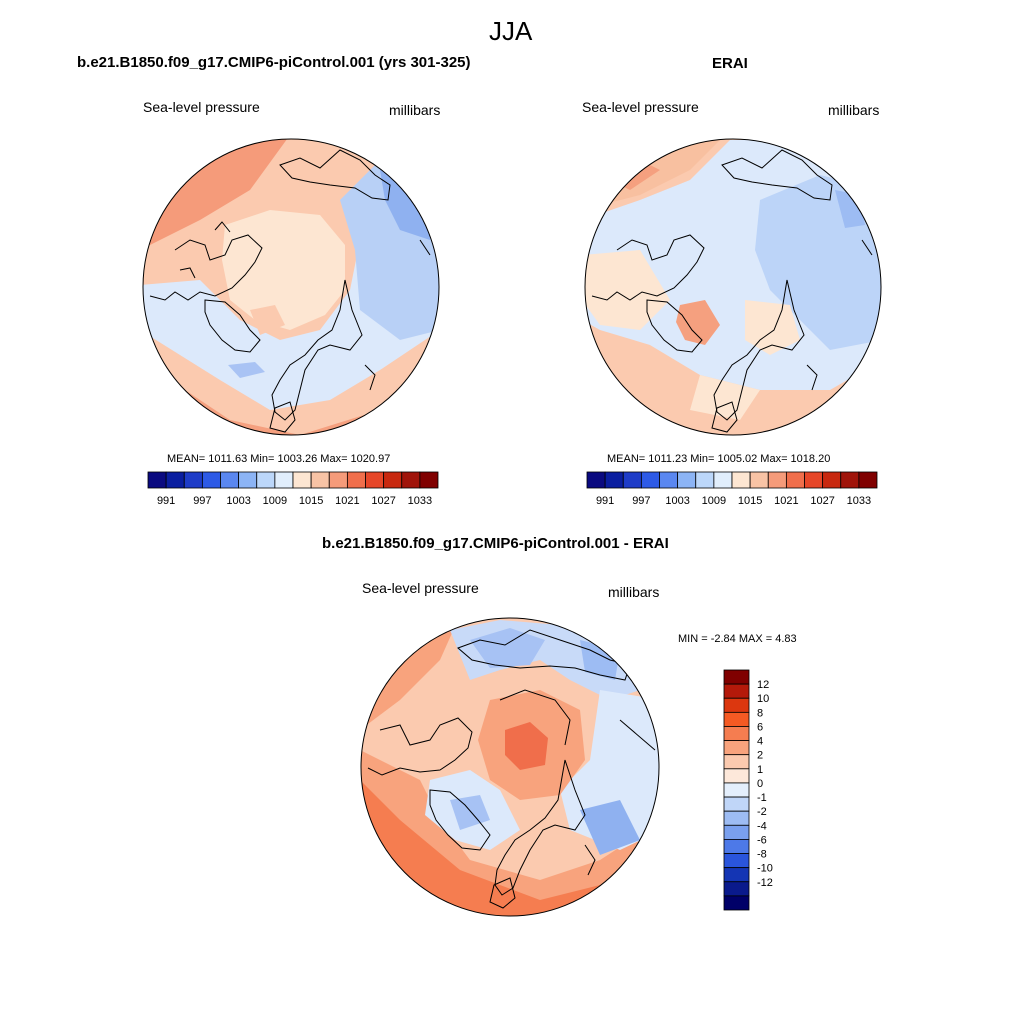 Image resolution: width=1024 pixels, height=1024 pixels. What do you see at coordinates (760, 784) in the screenshot?
I see `colorbar-tick-label: 0` at bounding box center [760, 784].